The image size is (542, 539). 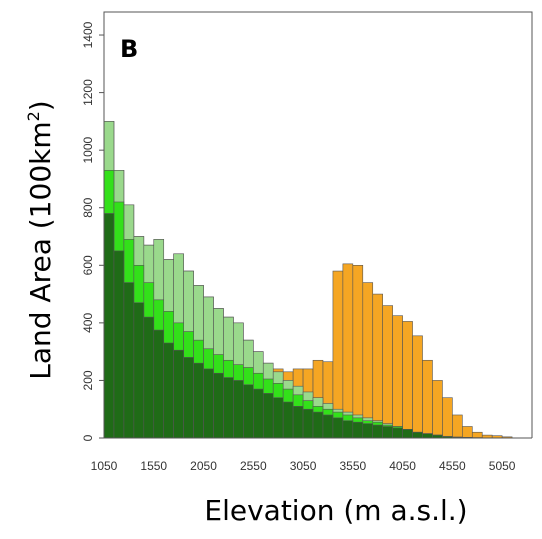 What do you see at coordinates (33, 116) in the screenshot?
I see `y-axis-title-superscript: 2` at bounding box center [33, 116].